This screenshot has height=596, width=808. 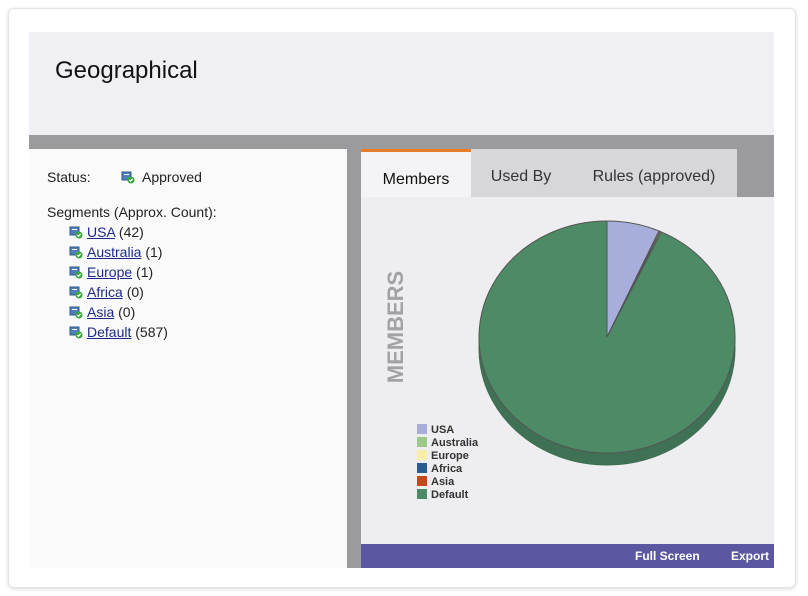 I want to click on segment-item: USA (42), so click(x=118, y=232).